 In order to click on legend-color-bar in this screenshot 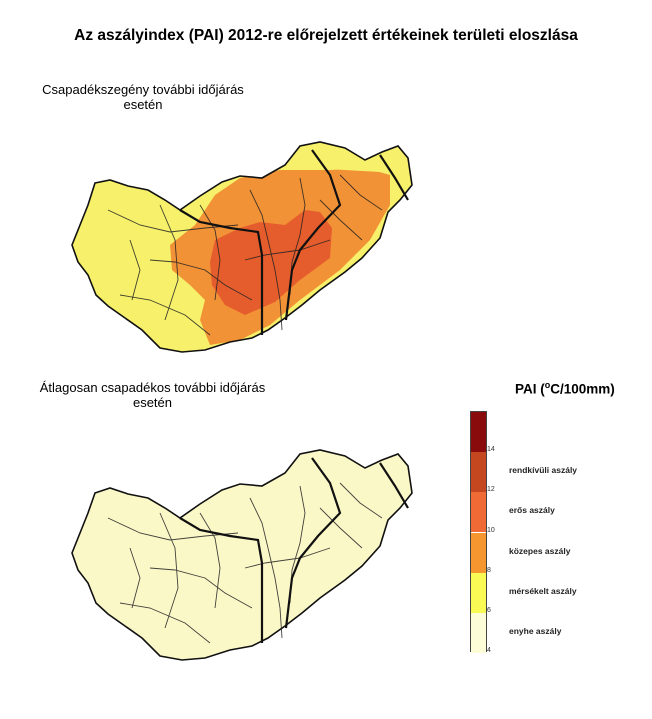, I will do `click(478, 532)`.